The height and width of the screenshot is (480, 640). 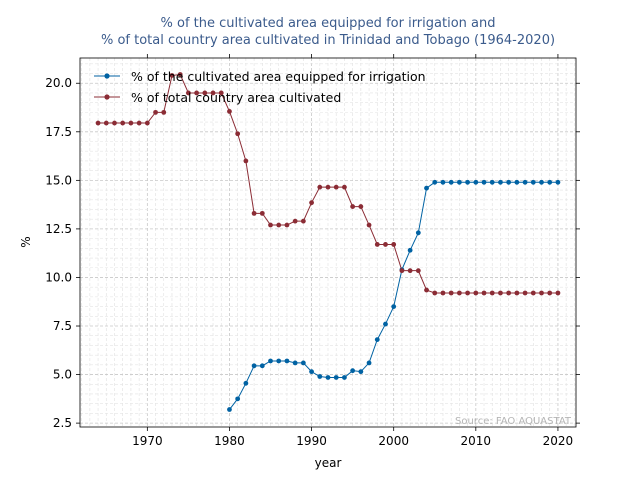 What do you see at coordinates (62, 423) in the screenshot?
I see `y-tick-label: 2.5` at bounding box center [62, 423].